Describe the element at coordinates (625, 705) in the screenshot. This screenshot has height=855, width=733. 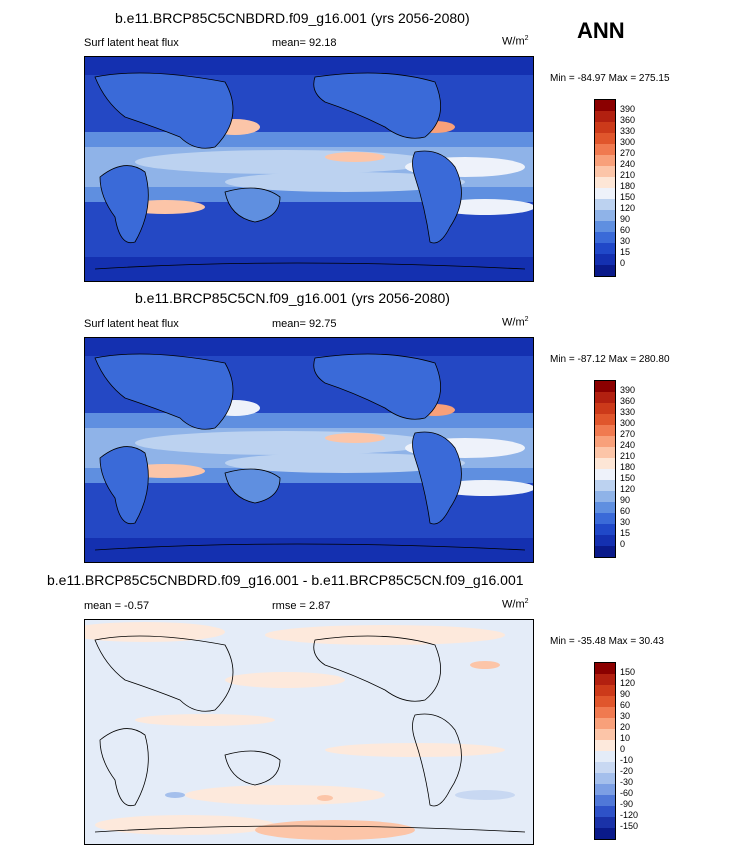
I see `panel3-colorbar-tick: 60` at that location.